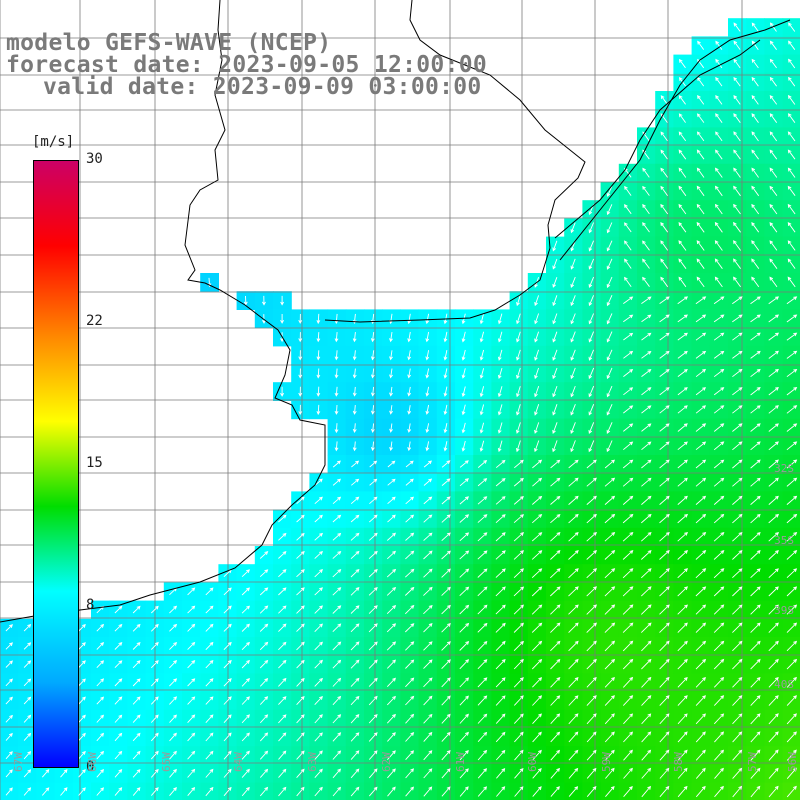  What do you see at coordinates (312, 762) in the screenshot?
I see `lon-label: 63W` at bounding box center [312, 762].